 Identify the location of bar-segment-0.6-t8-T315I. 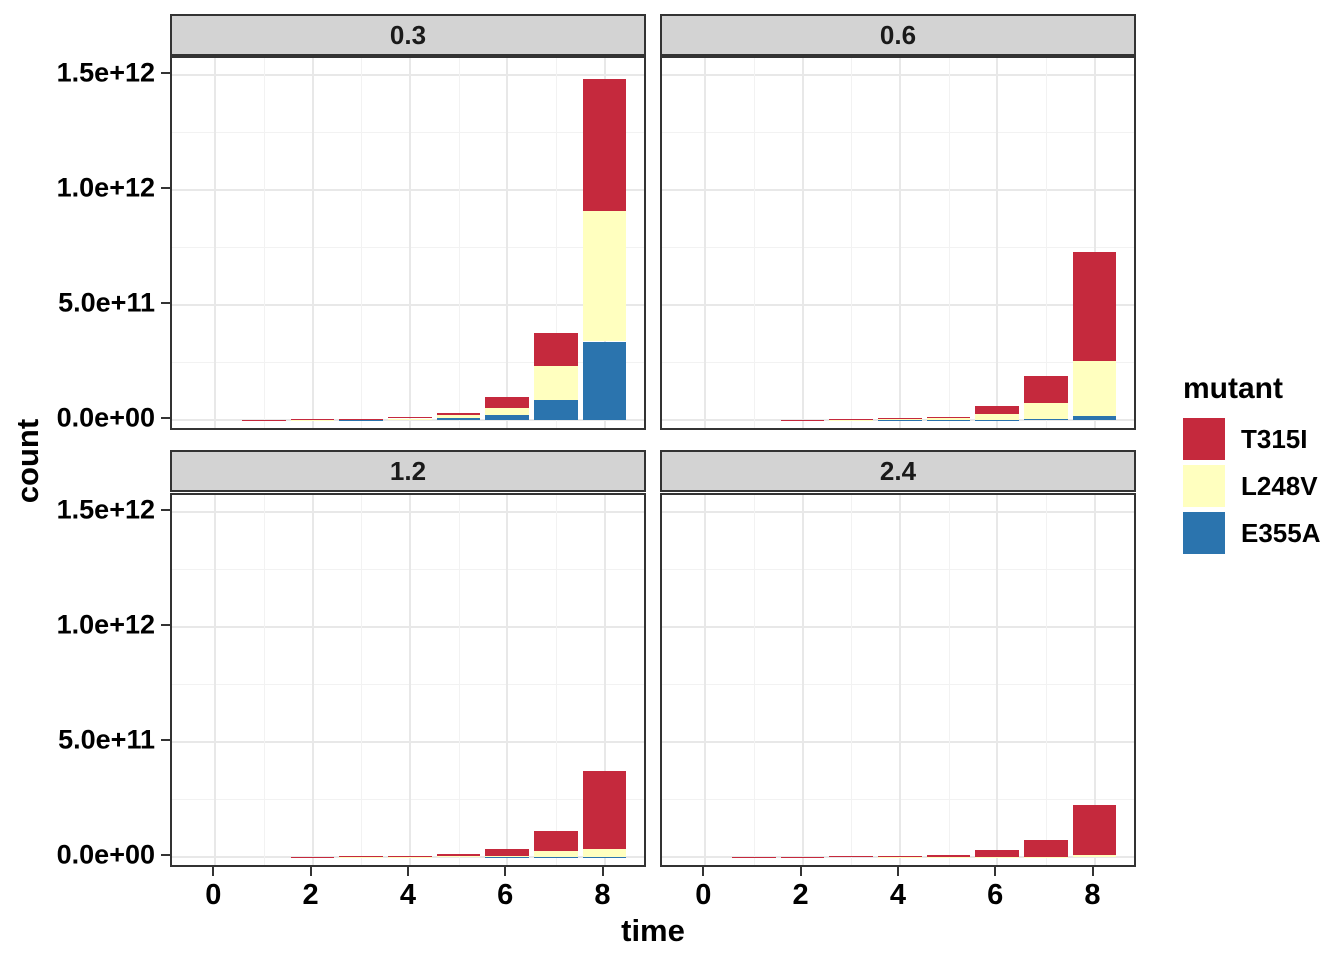
(1094, 306).